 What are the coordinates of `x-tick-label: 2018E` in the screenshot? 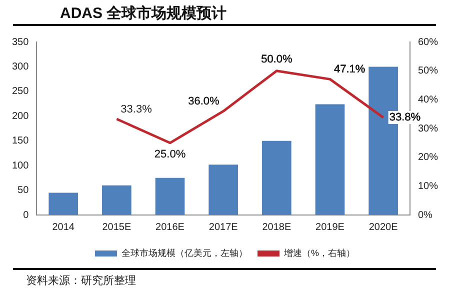 It's located at (277, 227).